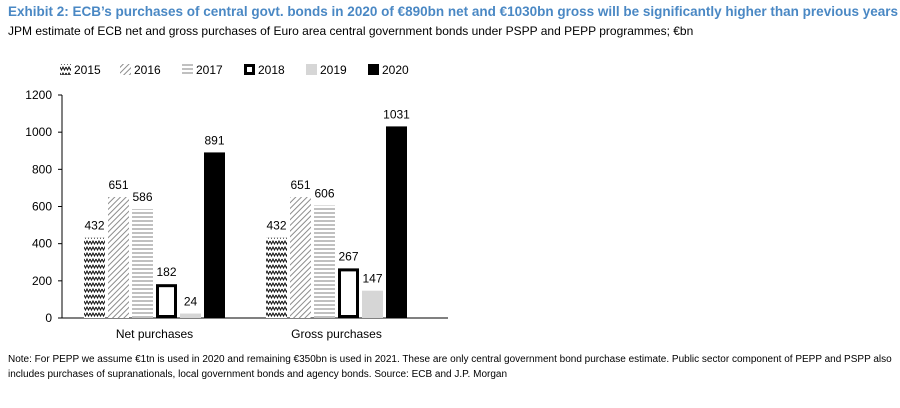 The width and height of the screenshot is (900, 408). What do you see at coordinates (348, 256) in the screenshot?
I see `data-label: 267` at bounding box center [348, 256].